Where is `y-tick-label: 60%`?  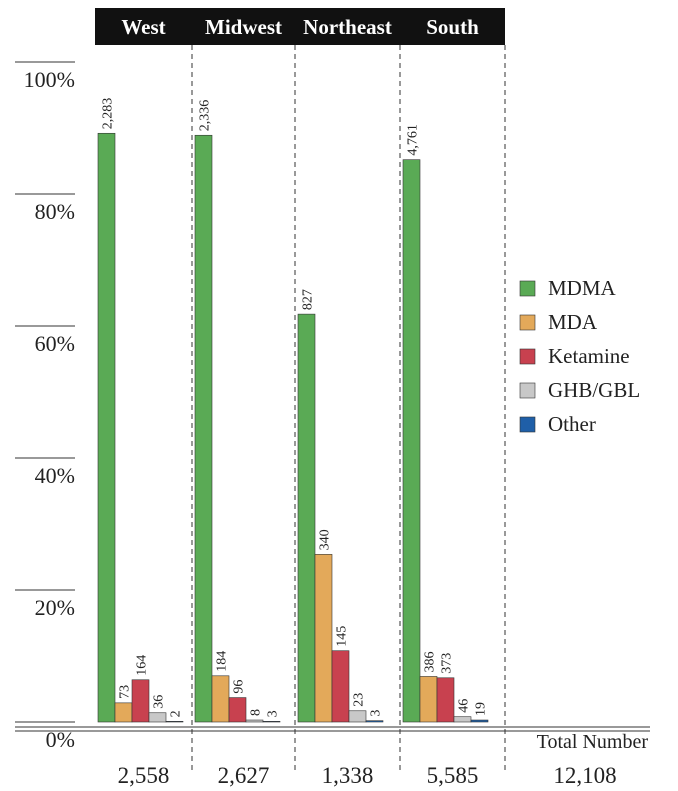
y-tick-label: 60% is located at coordinates (55, 343).